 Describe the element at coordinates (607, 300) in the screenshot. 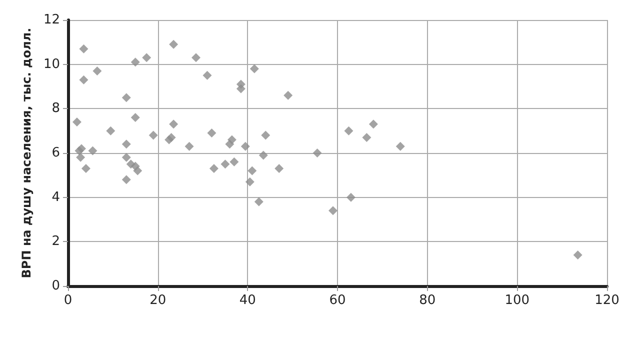

I see `x-tick-label: 120` at that location.